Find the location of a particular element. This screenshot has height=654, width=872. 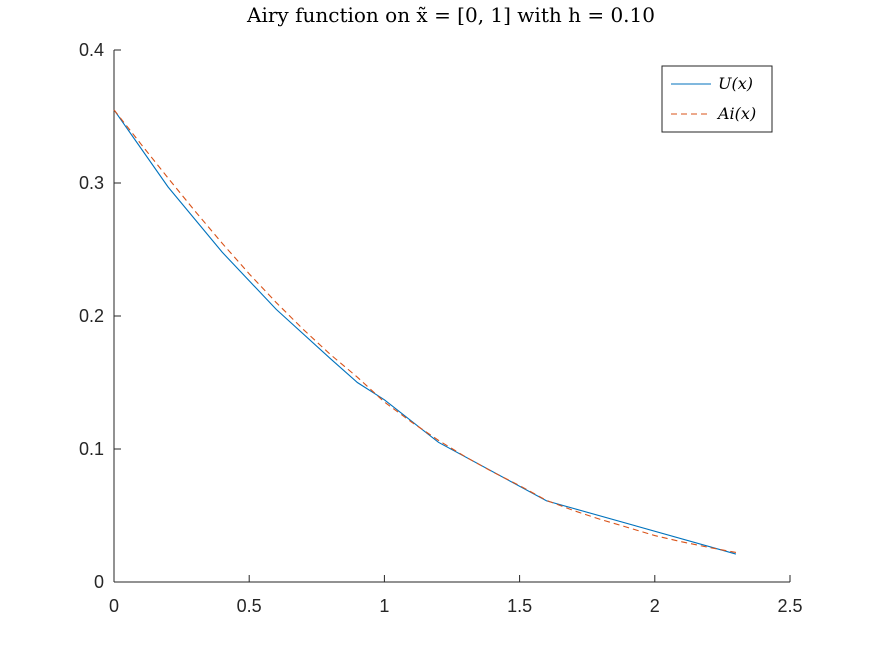

legend: U(x) Ai(x) is located at coordinates (717, 99).